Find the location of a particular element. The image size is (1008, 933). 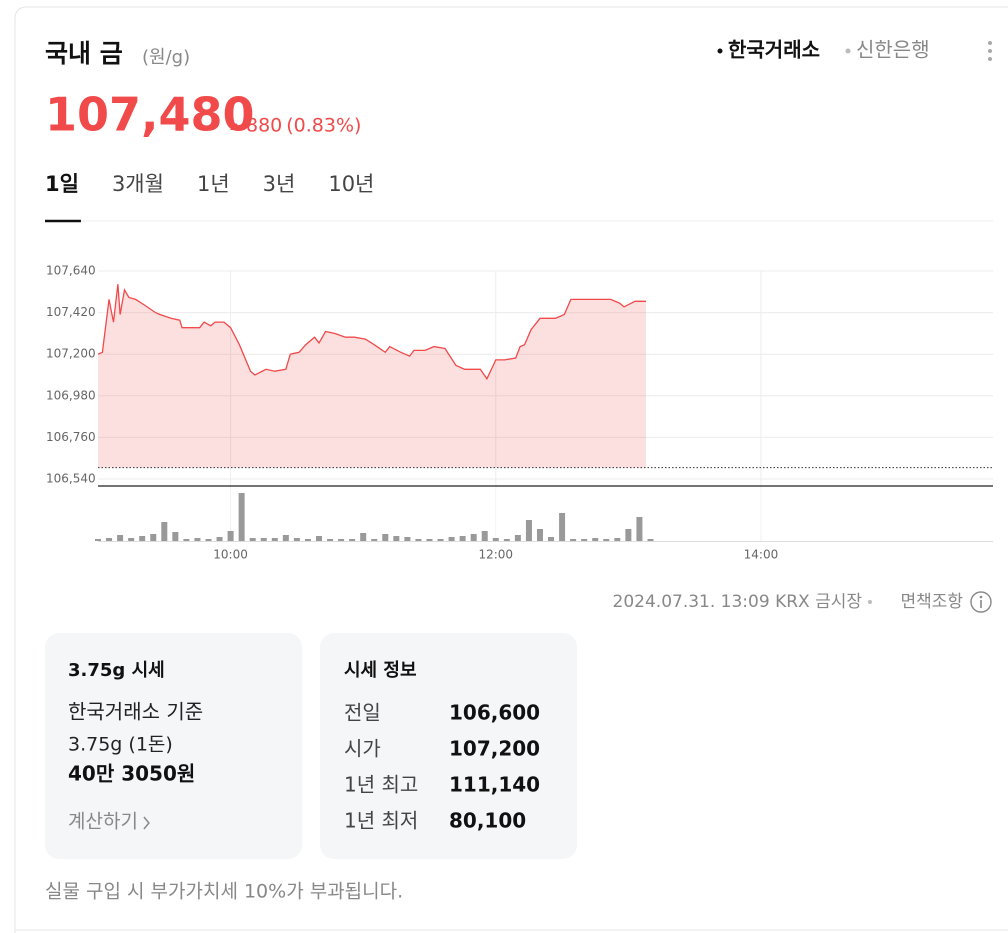

info-card is located at coordinates (448, 746).